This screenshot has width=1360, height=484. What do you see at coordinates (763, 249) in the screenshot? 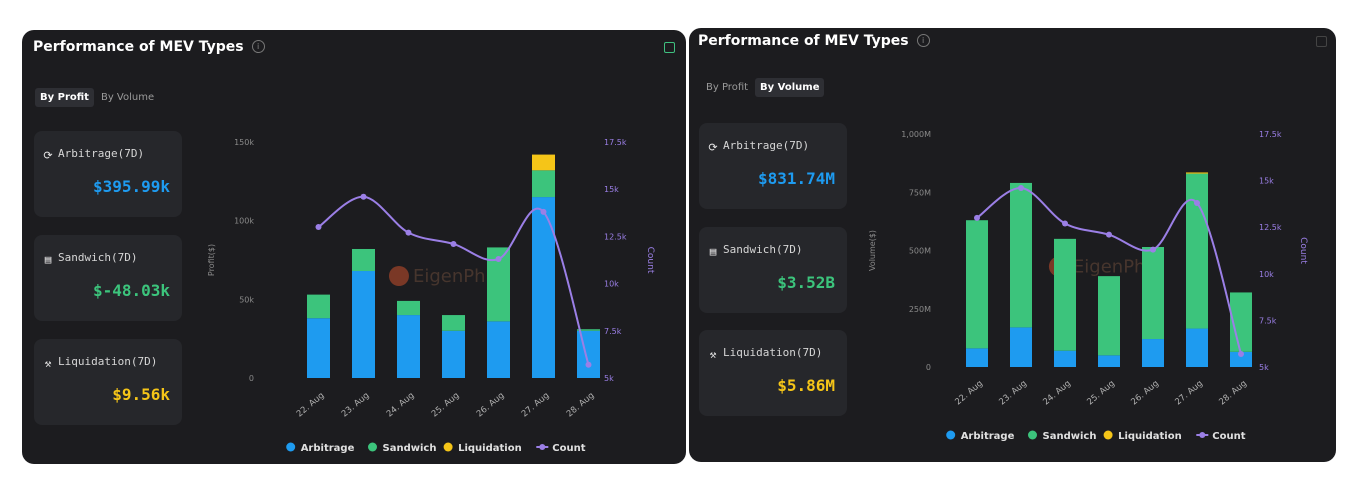
I see `sandwich-label-text: Sandwich(7D)` at bounding box center [763, 249].